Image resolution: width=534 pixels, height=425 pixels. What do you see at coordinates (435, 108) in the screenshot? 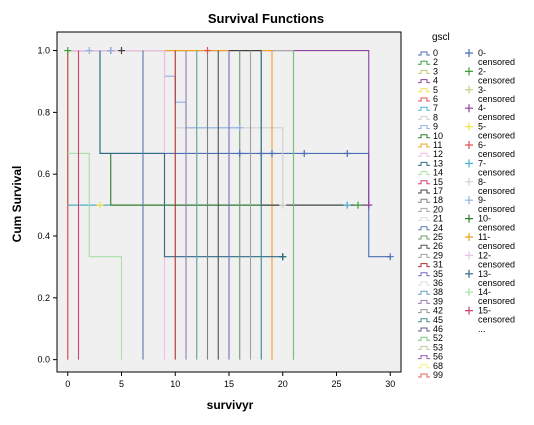
I see `legend-label: 7` at bounding box center [435, 108].